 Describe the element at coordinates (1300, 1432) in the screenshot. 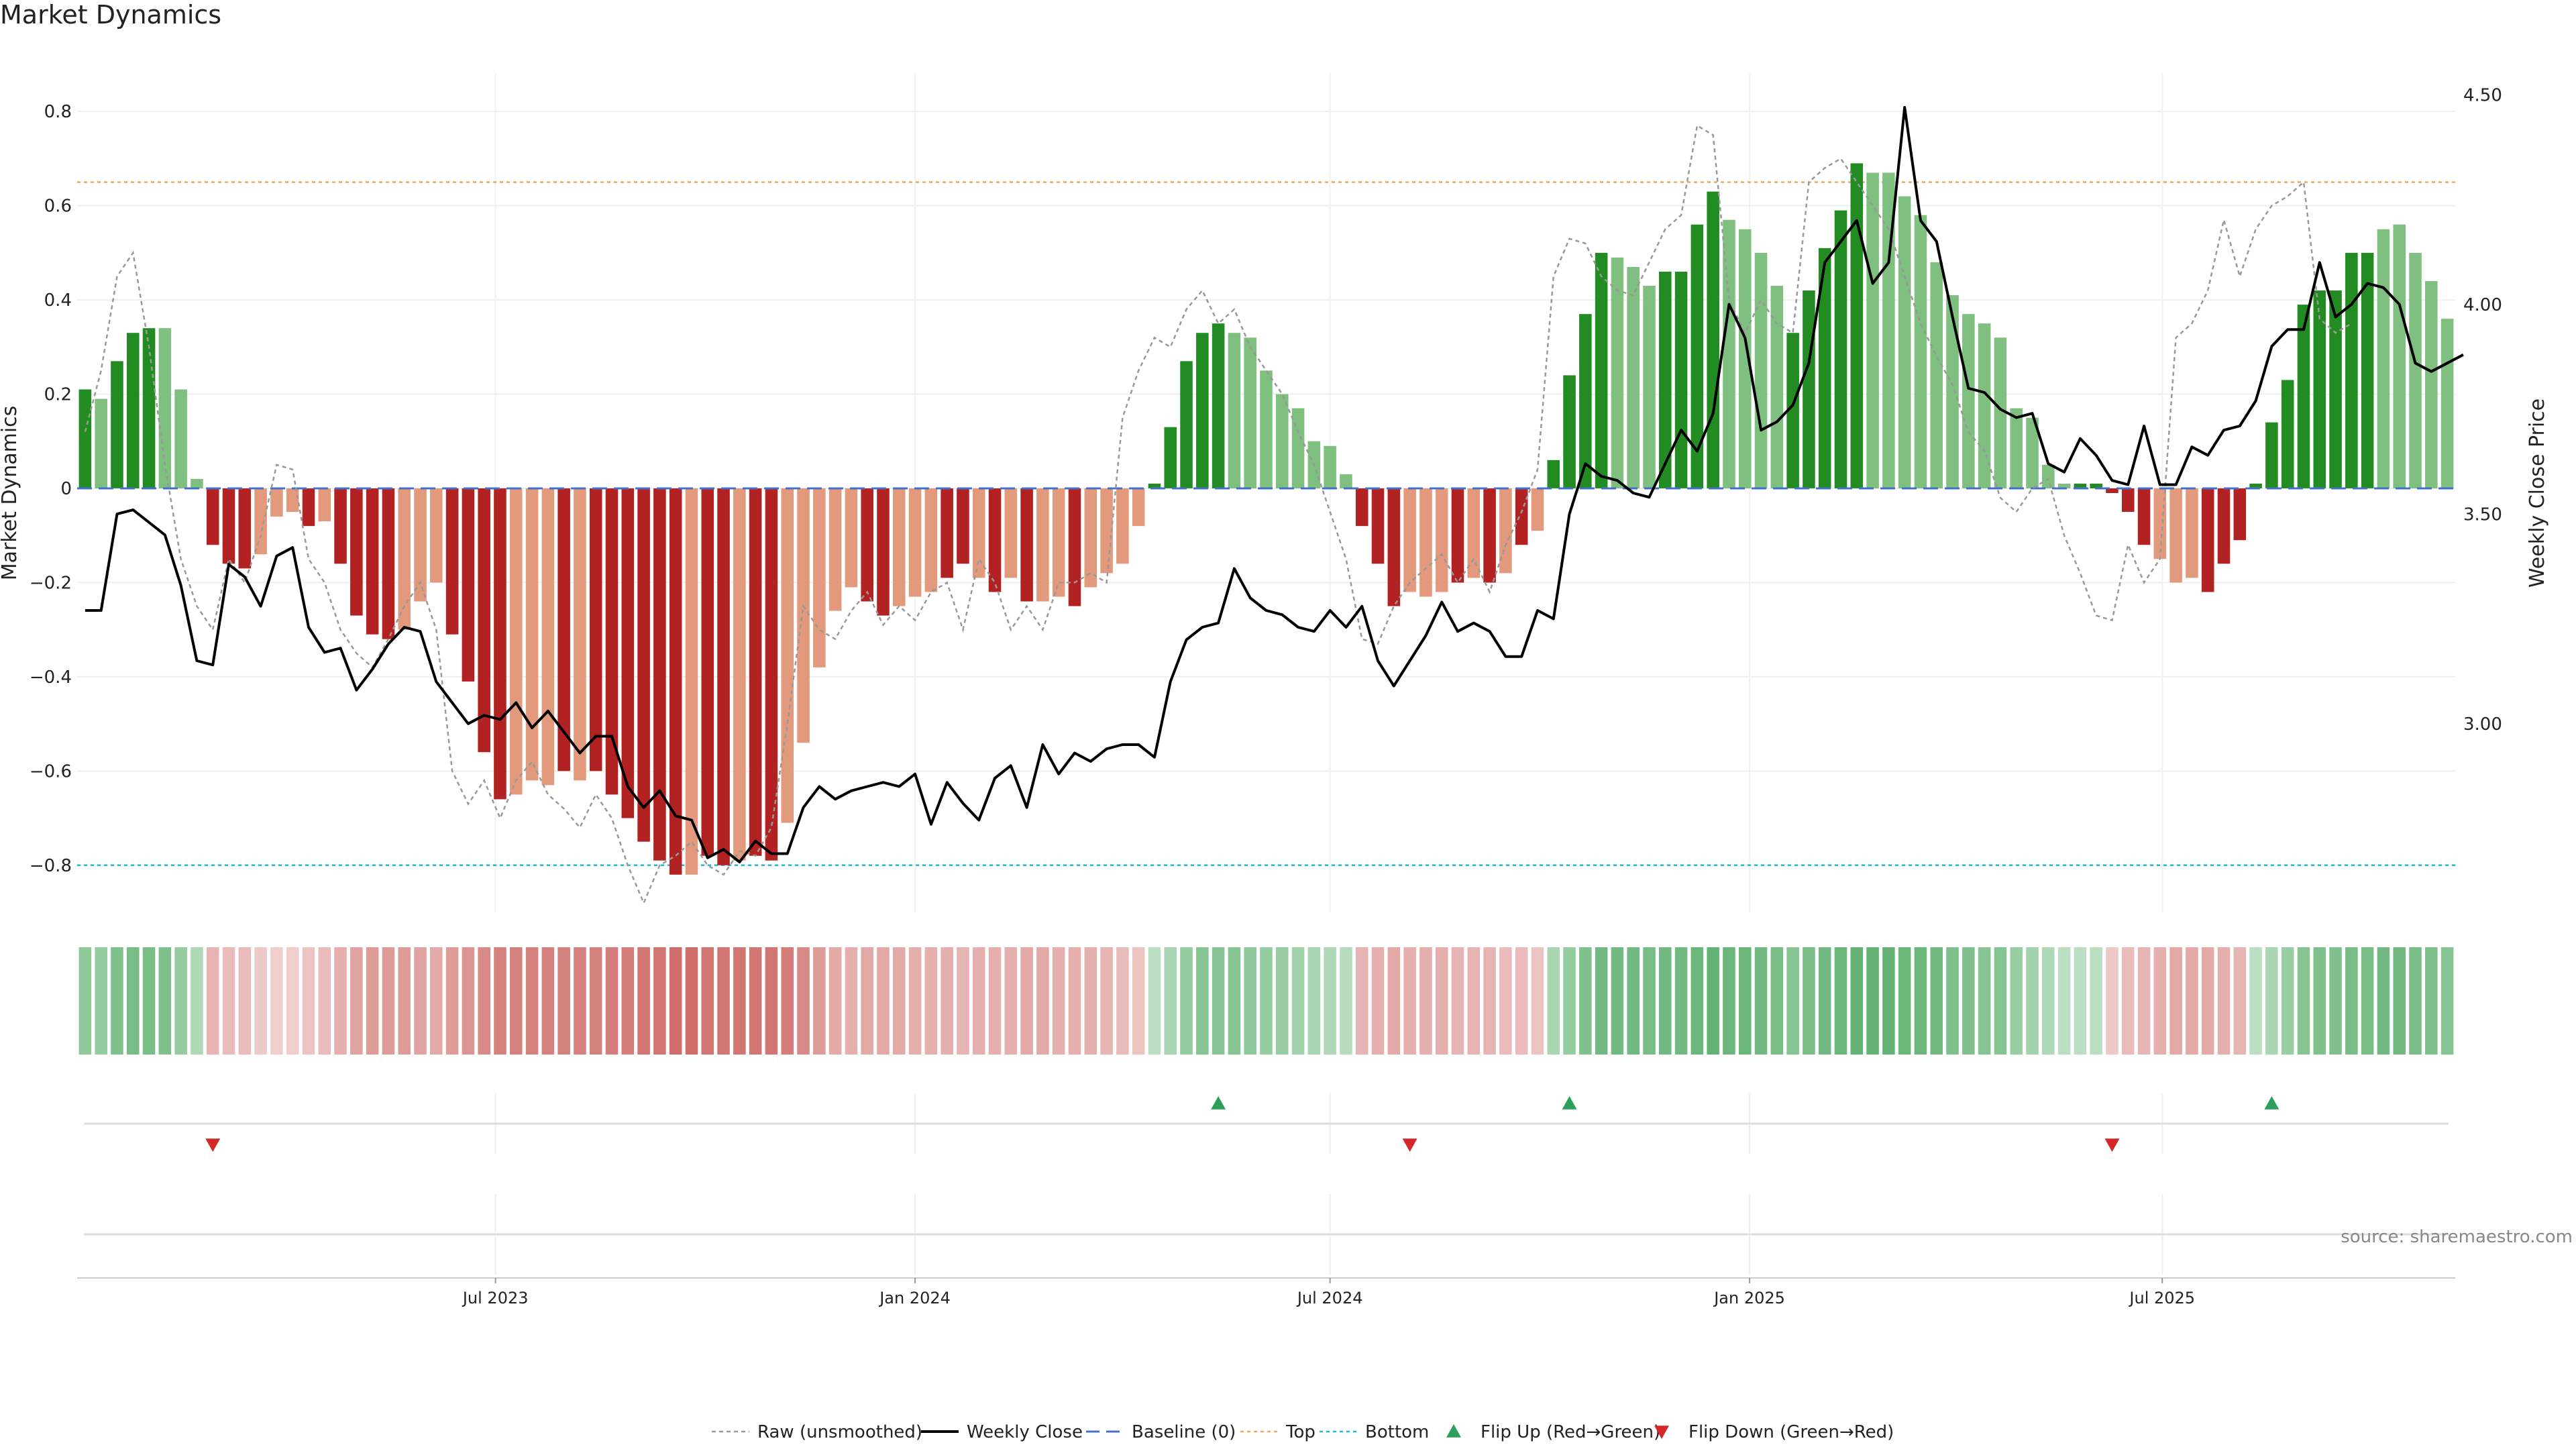

I see `legend-label: Top` at that location.